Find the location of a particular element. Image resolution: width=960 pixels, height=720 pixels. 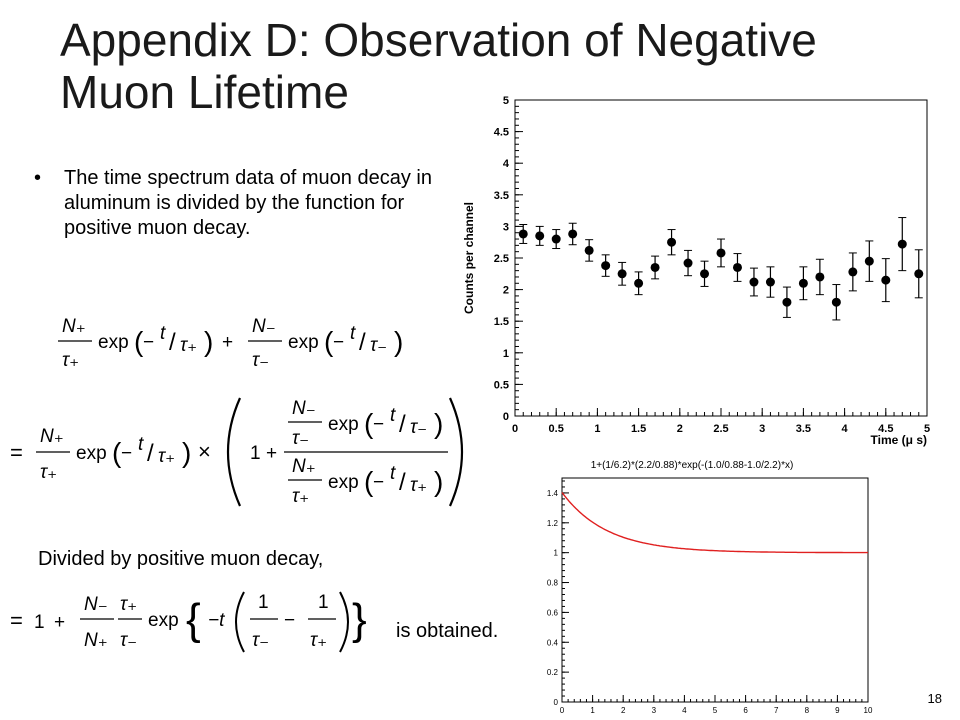

title-line-2: Muon Lifetime is located at coordinates (204, 92).